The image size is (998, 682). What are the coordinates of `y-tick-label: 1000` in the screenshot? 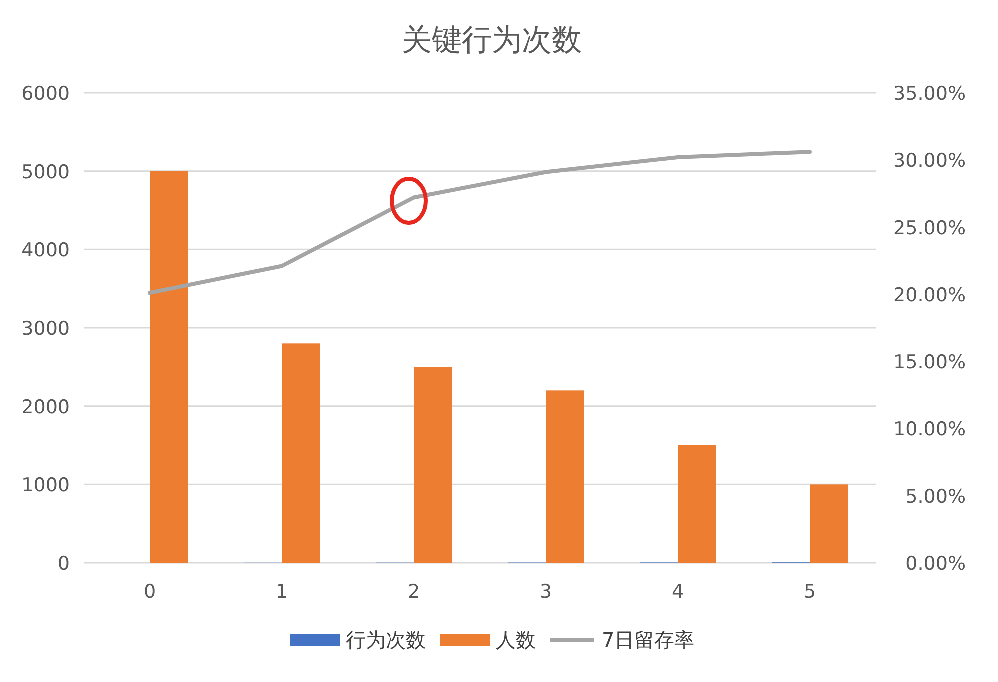 It's located at (46, 485).